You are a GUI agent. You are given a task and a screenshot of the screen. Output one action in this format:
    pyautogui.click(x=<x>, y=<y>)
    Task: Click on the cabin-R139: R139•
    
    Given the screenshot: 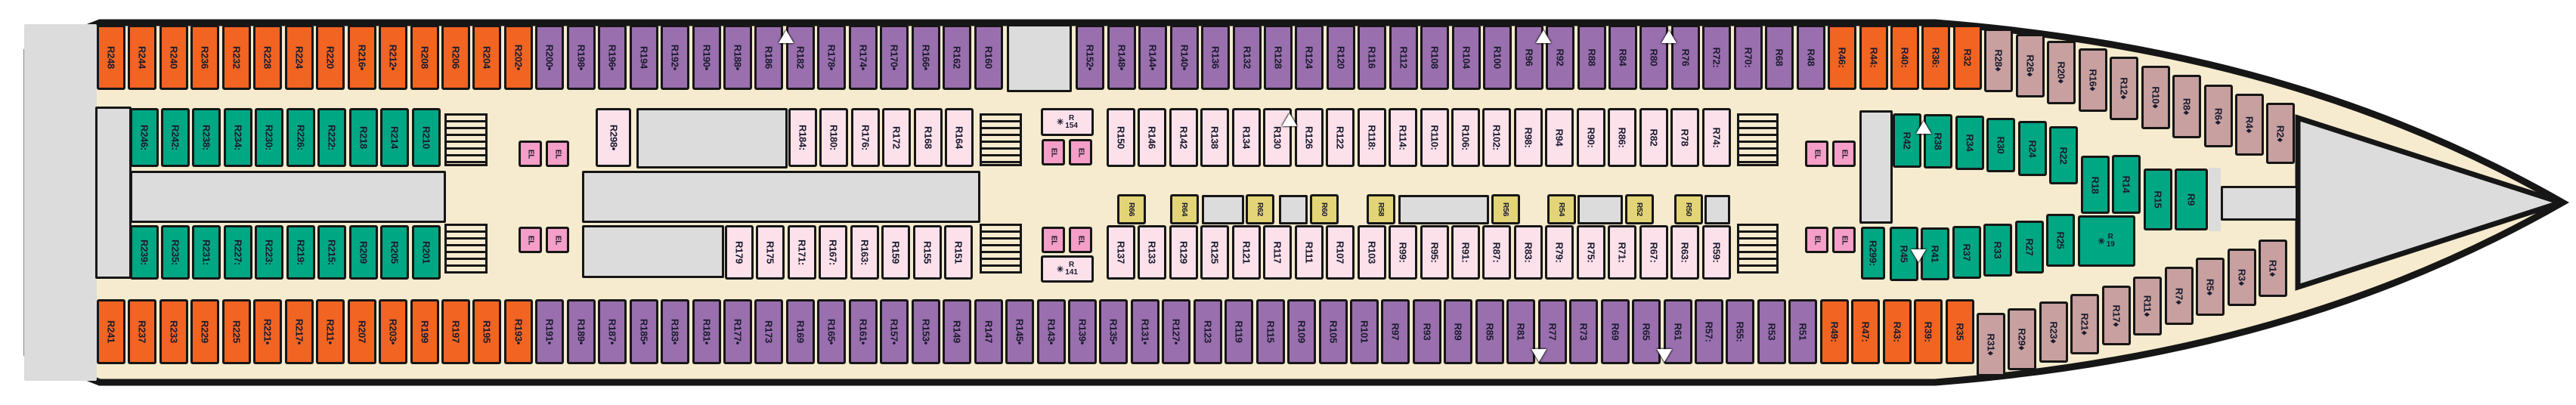 What is the action you would take?
    pyautogui.click(x=1082, y=331)
    